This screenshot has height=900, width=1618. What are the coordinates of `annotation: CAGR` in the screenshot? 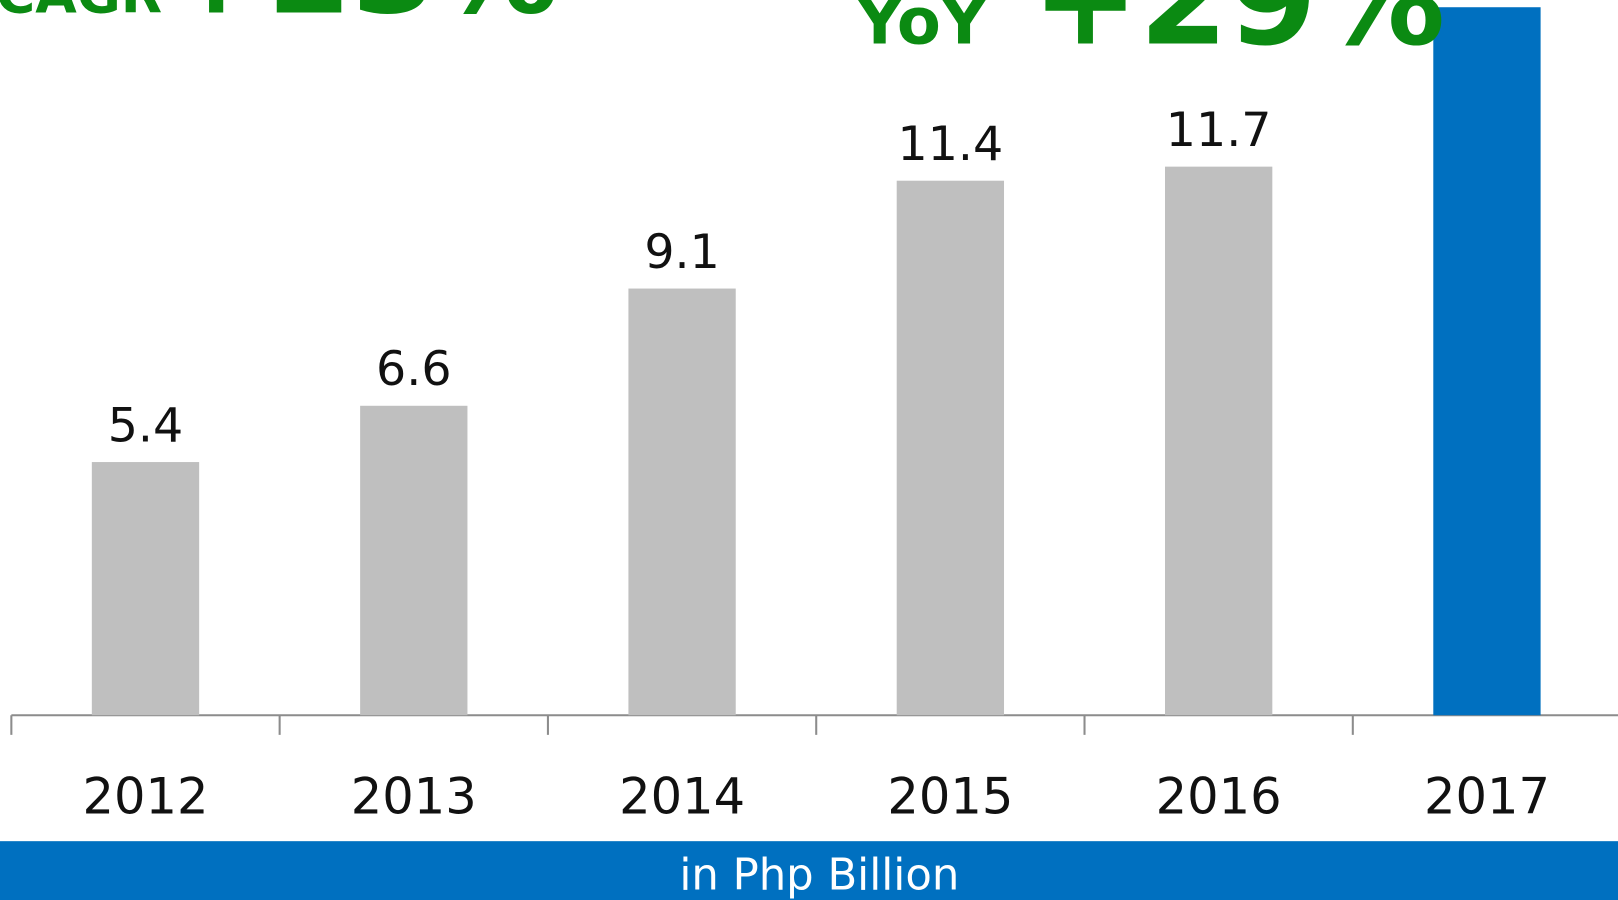 It's located at (81, 12).